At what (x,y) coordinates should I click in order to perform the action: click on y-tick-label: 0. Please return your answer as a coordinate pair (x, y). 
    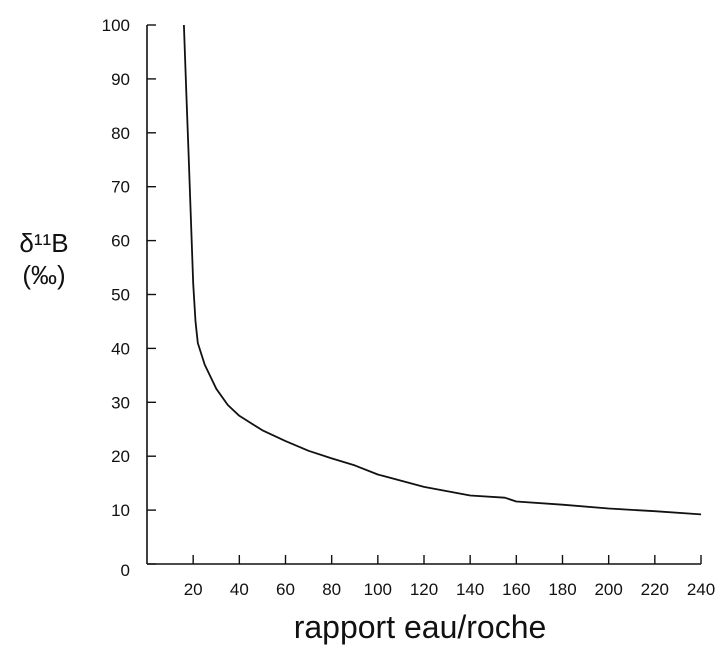
    Looking at the image, I should click on (125, 570).